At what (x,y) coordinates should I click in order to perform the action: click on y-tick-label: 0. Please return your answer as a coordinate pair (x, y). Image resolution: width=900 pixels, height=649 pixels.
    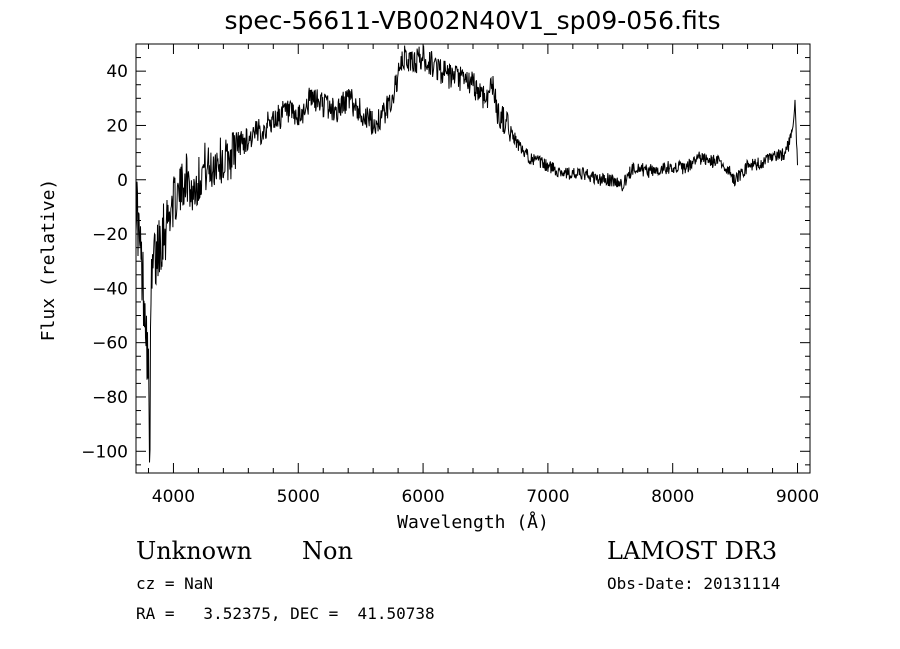
    Looking at the image, I should click on (122, 181).